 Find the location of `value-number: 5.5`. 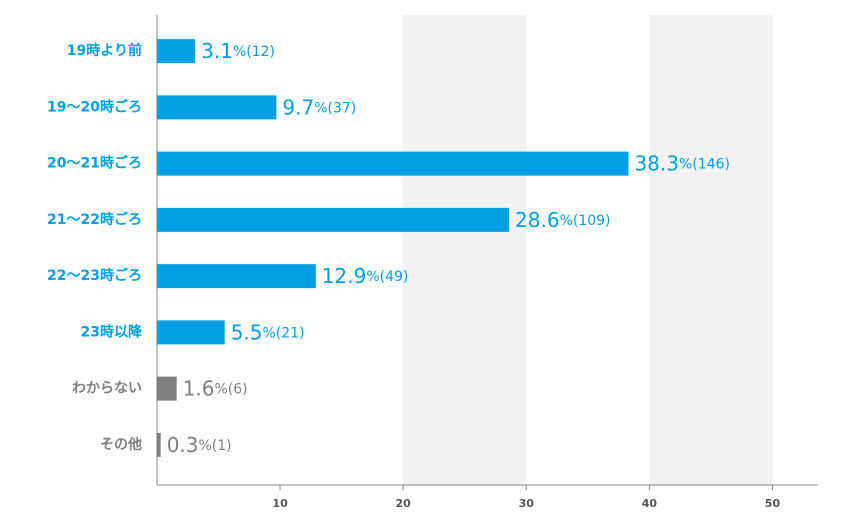

value-number: 5.5 is located at coordinates (247, 332).